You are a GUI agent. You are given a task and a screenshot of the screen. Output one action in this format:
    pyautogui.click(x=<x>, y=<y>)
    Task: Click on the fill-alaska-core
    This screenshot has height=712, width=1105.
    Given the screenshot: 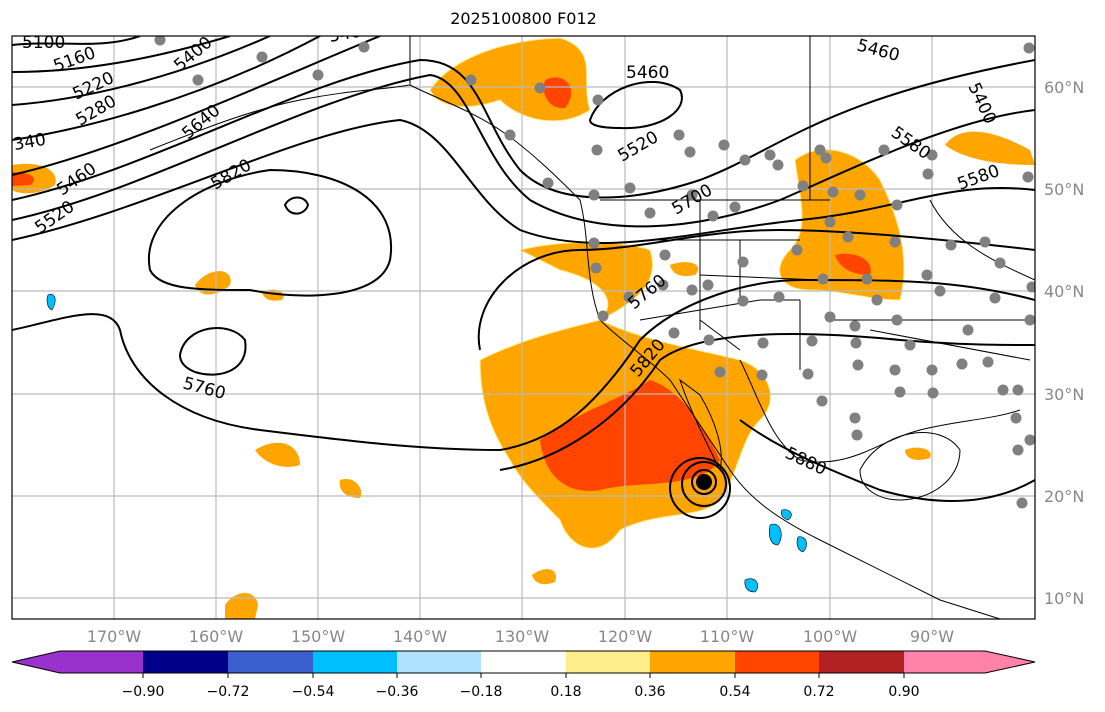 What is the action you would take?
    pyautogui.click(x=557, y=93)
    